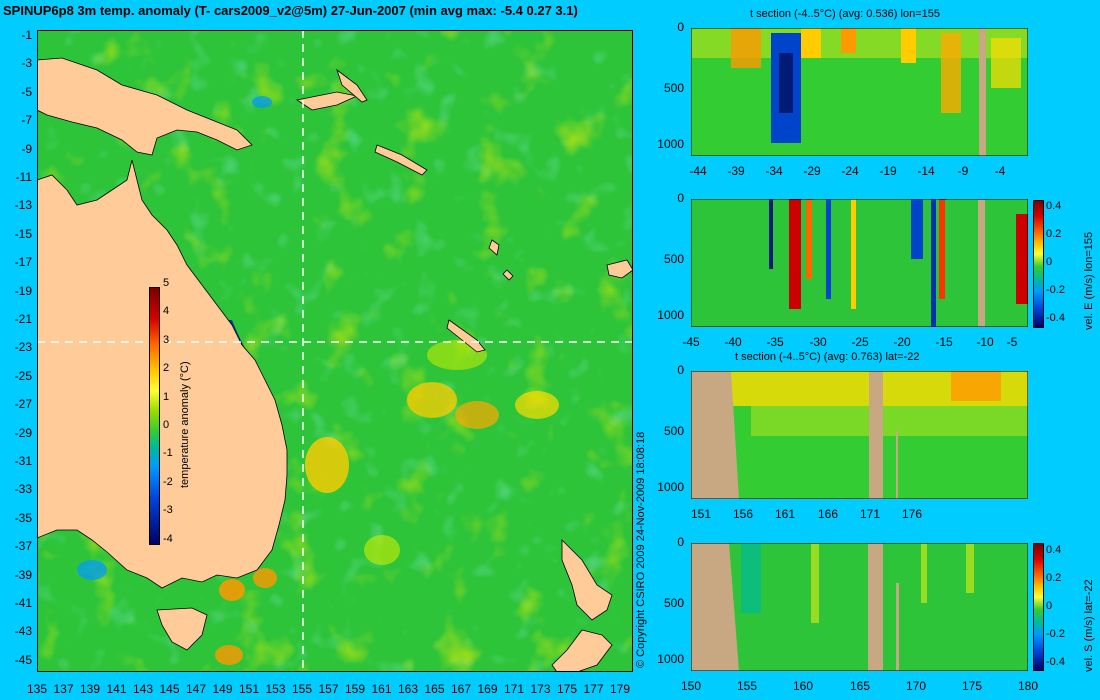  Describe the element at coordinates (743, 514) in the screenshot. I see `x-tick-label: 156` at that location.